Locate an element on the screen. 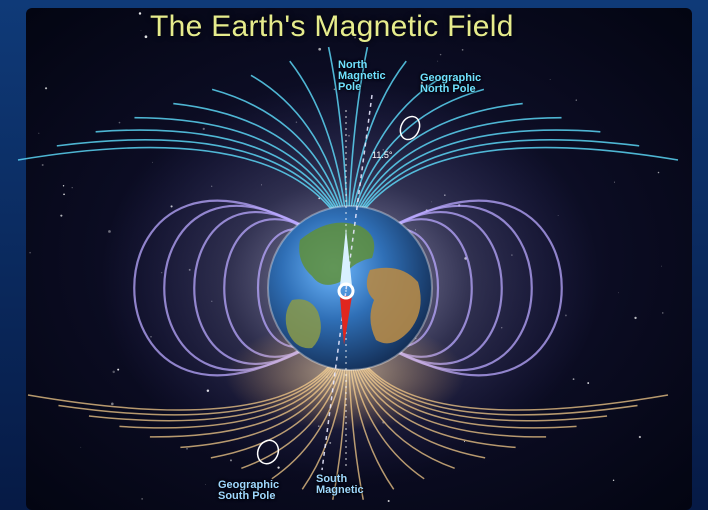  compass-pivot is located at coordinates (346, 291).